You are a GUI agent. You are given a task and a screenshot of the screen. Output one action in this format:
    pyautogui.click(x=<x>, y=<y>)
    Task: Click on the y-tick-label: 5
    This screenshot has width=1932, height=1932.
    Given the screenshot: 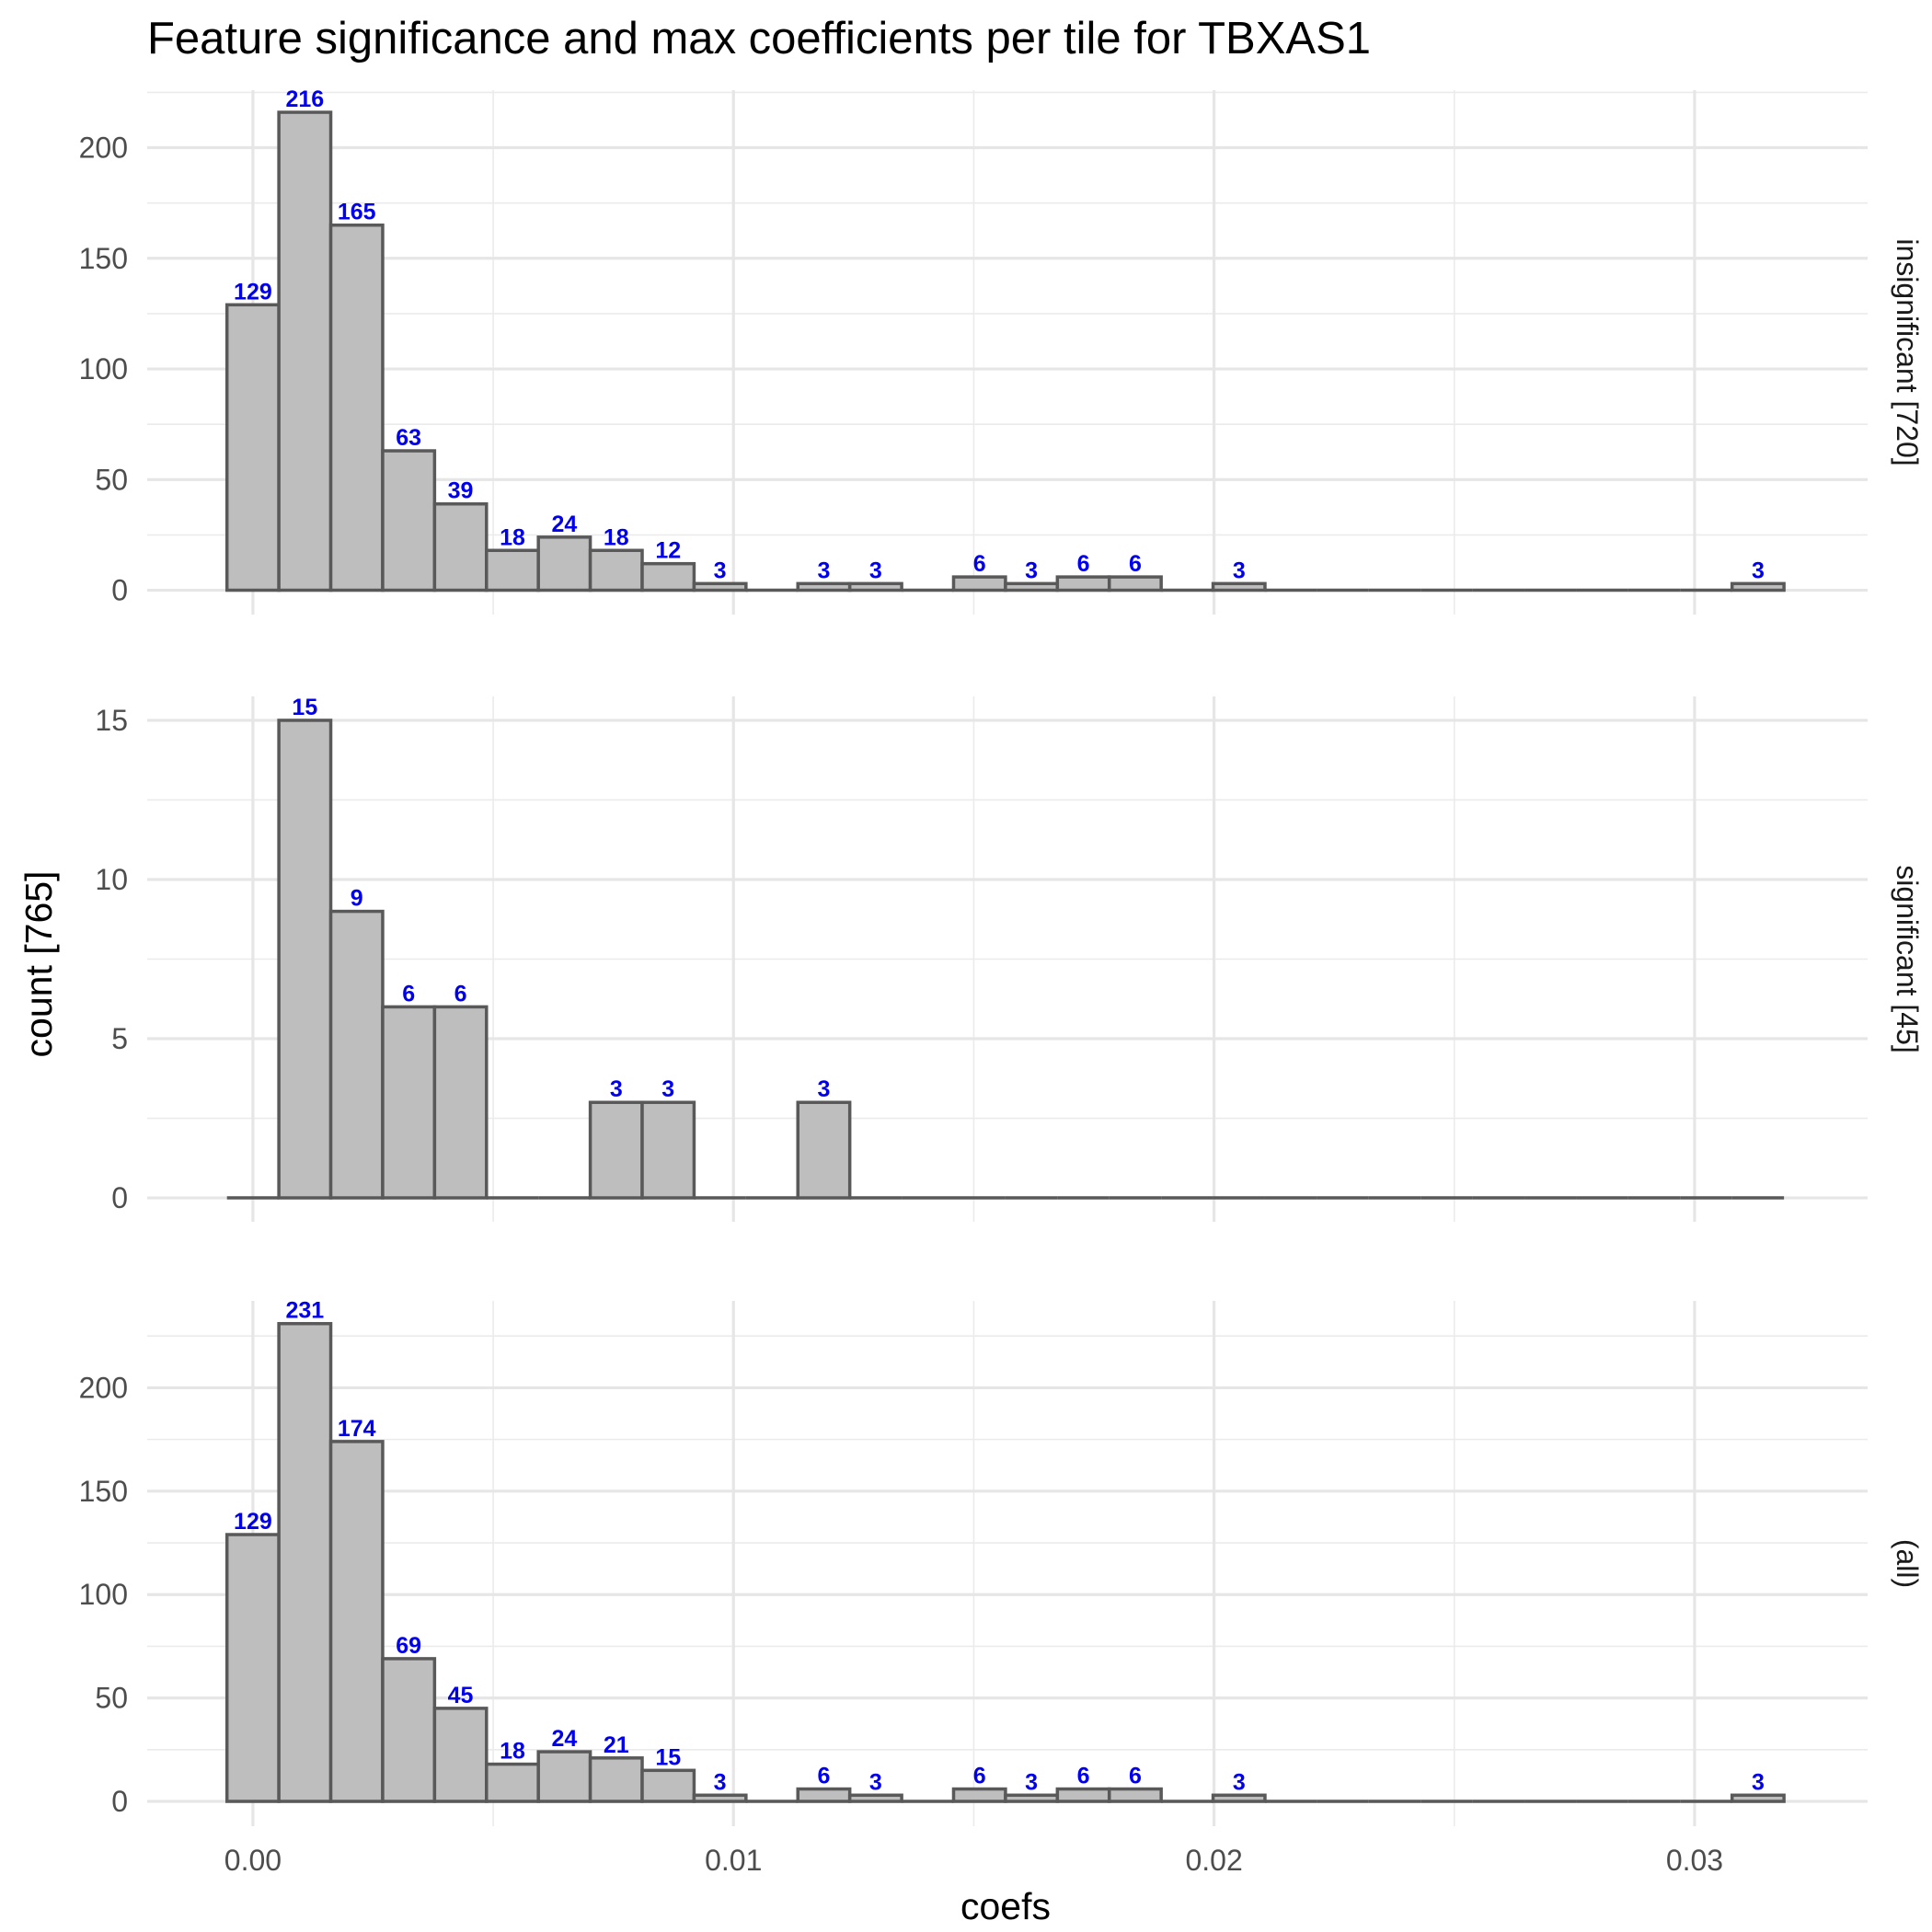 What is the action you would take?
    pyautogui.click(x=120, y=1038)
    